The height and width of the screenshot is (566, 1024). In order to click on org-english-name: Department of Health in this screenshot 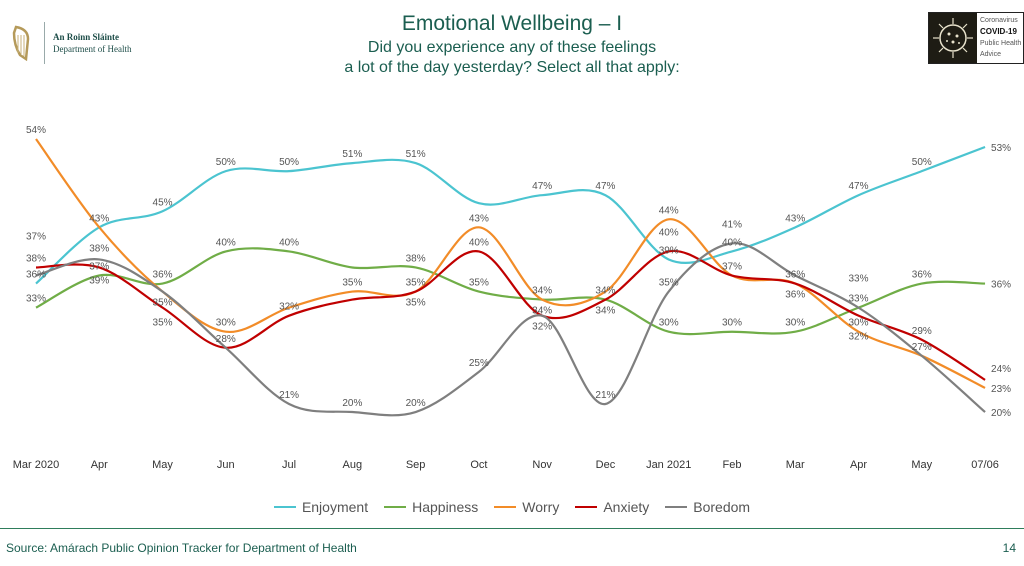, I will do `click(92, 49)`.